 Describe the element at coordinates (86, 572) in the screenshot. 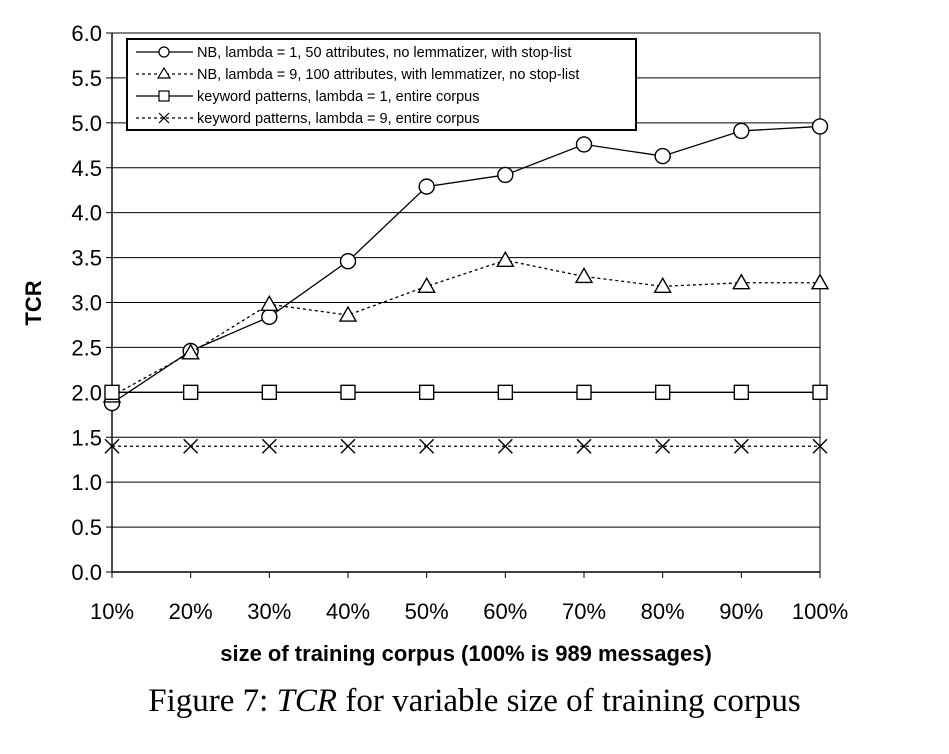

I see `y-tick-label: 0.0` at that location.